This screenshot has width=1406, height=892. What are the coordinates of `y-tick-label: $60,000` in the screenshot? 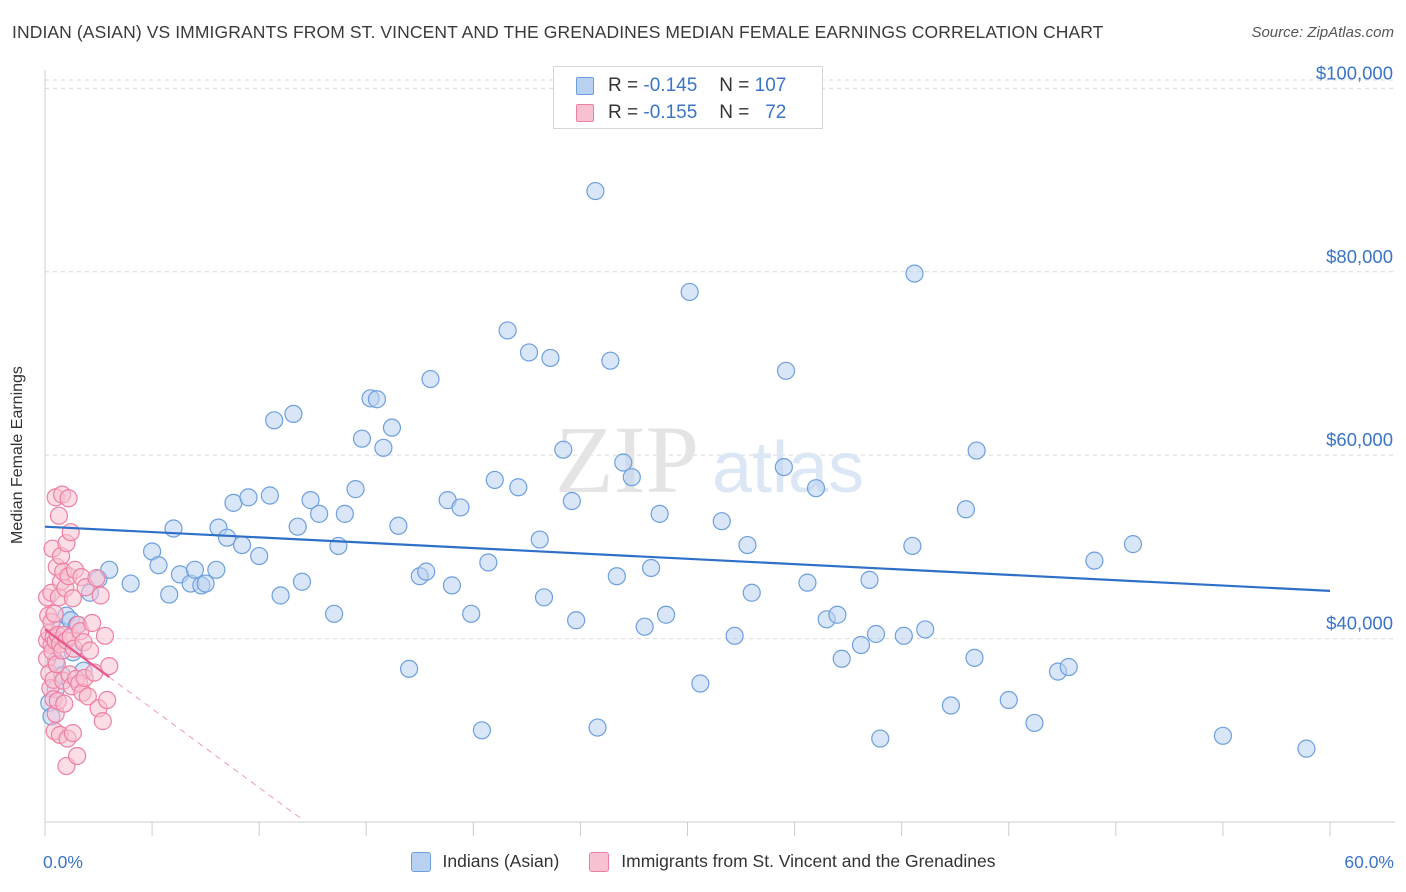 It's located at (1359, 439).